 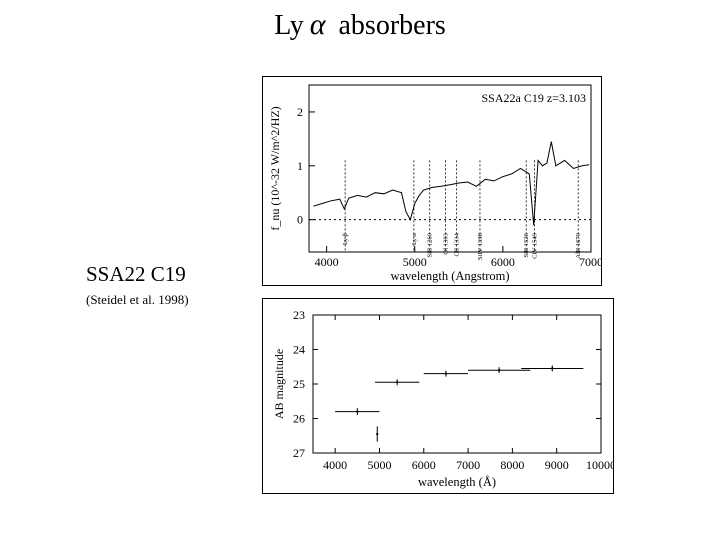 What do you see at coordinates (392, 25) in the screenshot?
I see `slide-title-suffix: absorbers` at bounding box center [392, 25].